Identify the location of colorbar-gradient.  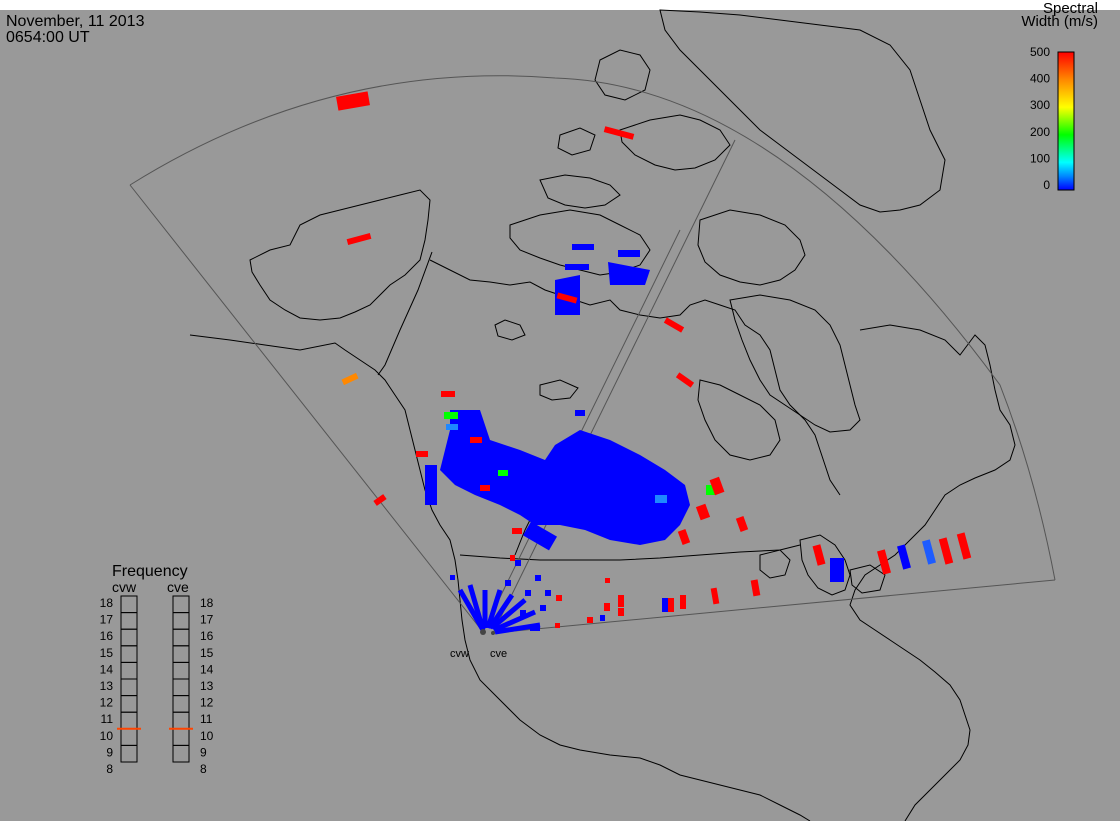
(1066, 121).